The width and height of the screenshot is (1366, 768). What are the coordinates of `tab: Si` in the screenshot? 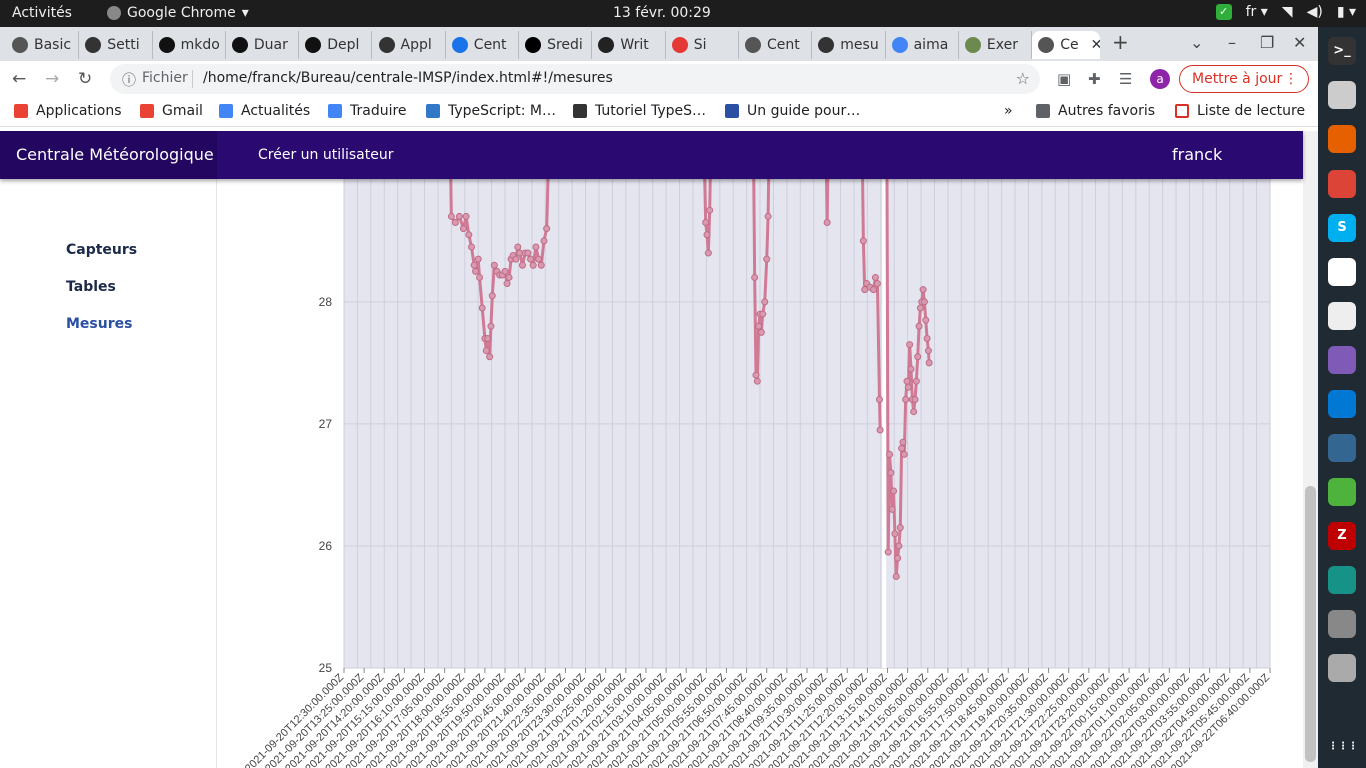 It's located at (702, 45).